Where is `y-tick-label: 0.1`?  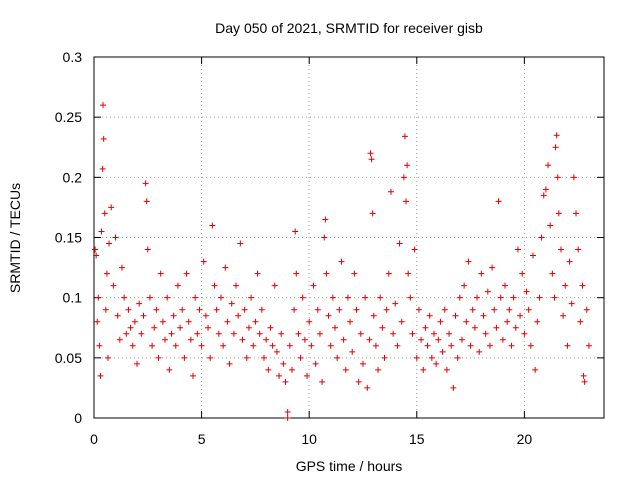 y-tick-label: 0.1 is located at coordinates (73, 298).